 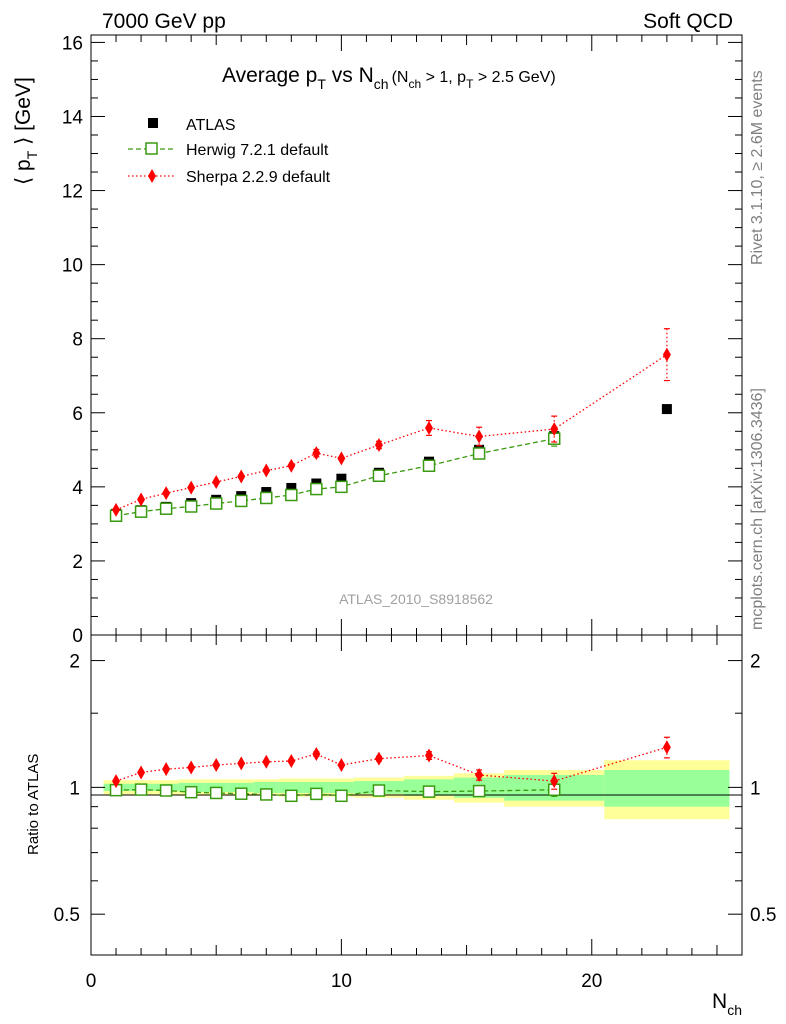 What do you see at coordinates (77, 636) in the screenshot?
I see `y-tick-label: 0` at bounding box center [77, 636].